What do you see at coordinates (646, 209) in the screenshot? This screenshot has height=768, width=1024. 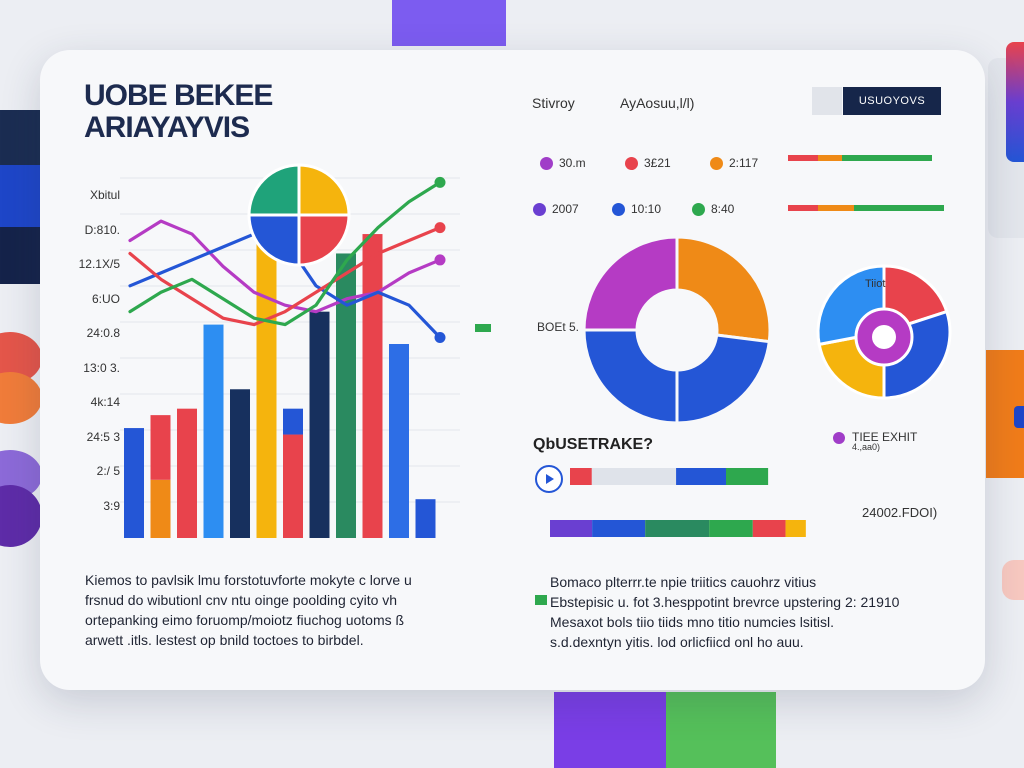 I see `legend-label: 10:10` at bounding box center [646, 209].